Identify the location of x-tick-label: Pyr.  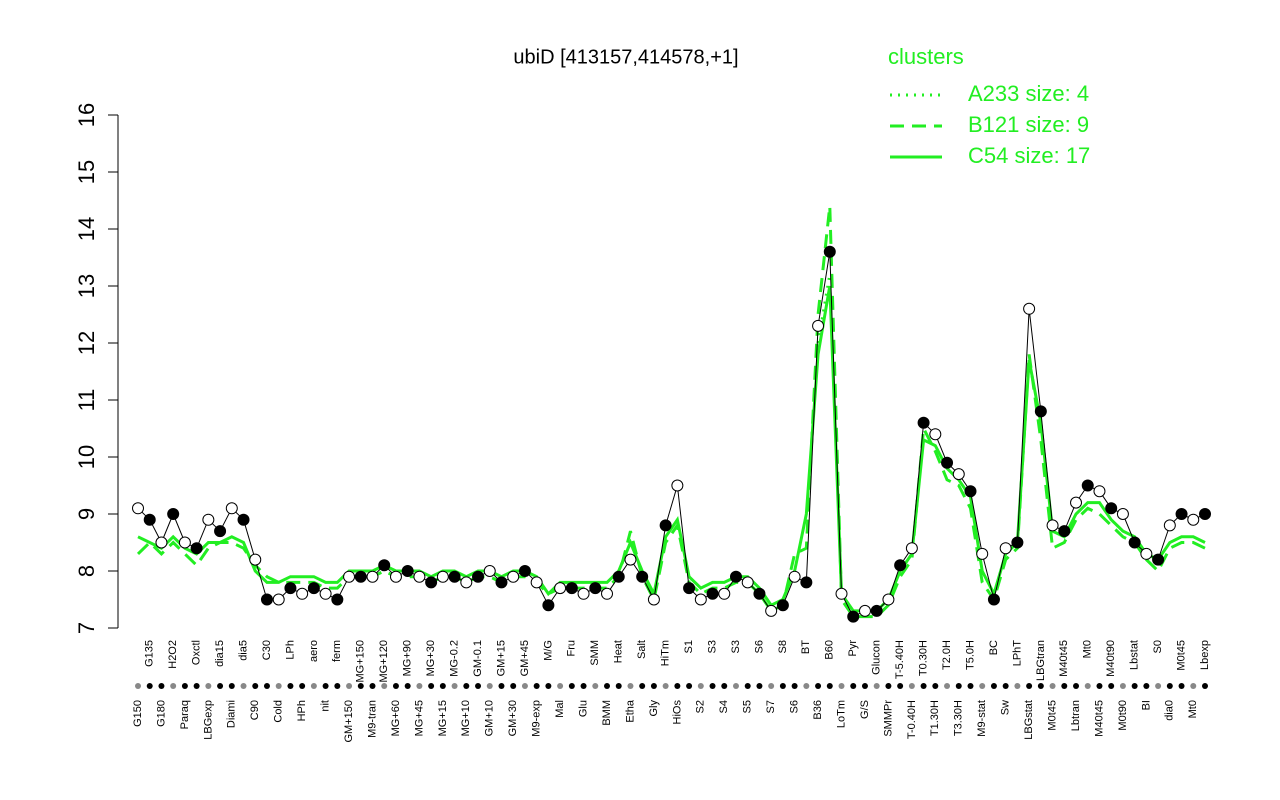
(853, 648).